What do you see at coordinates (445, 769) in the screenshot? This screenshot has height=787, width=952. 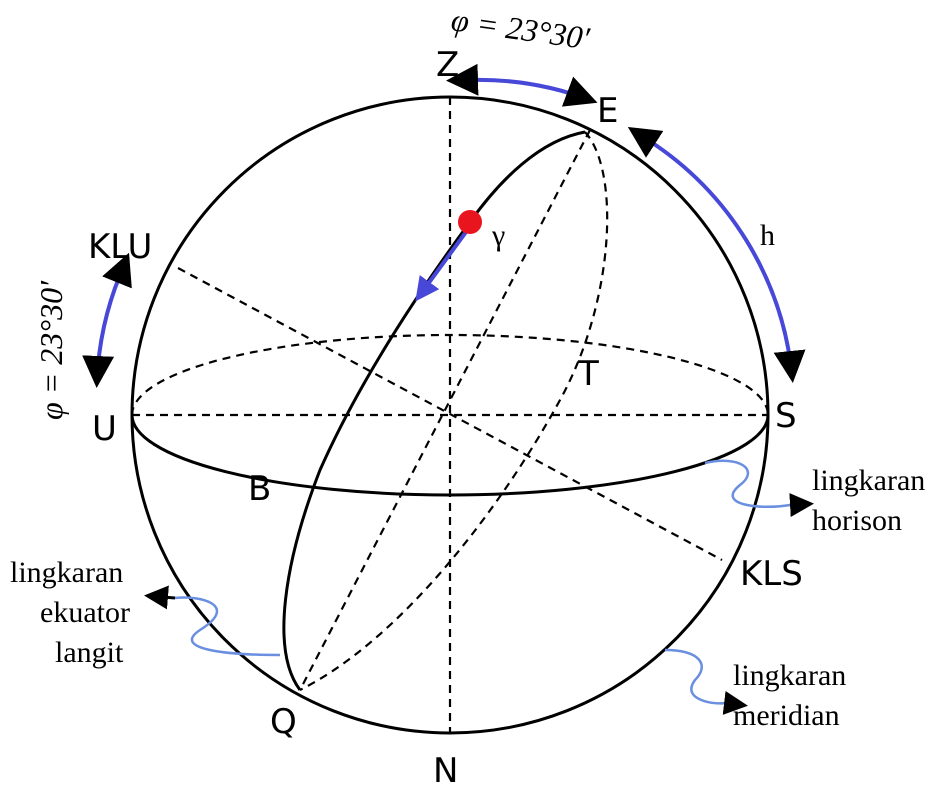 I see `label-n: N` at bounding box center [445, 769].